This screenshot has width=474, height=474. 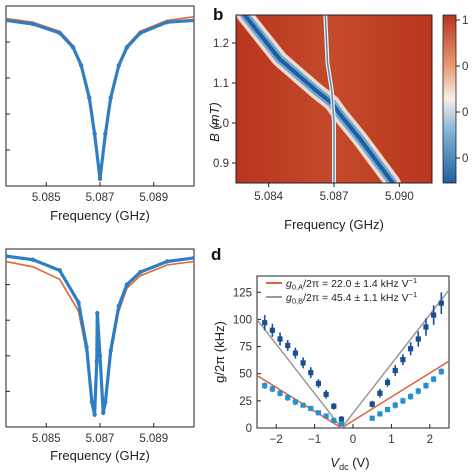 What do you see at coordinates (221, 164) in the screenshot?
I see `panel-b-y-tick-label: 0.9` at bounding box center [221, 164].